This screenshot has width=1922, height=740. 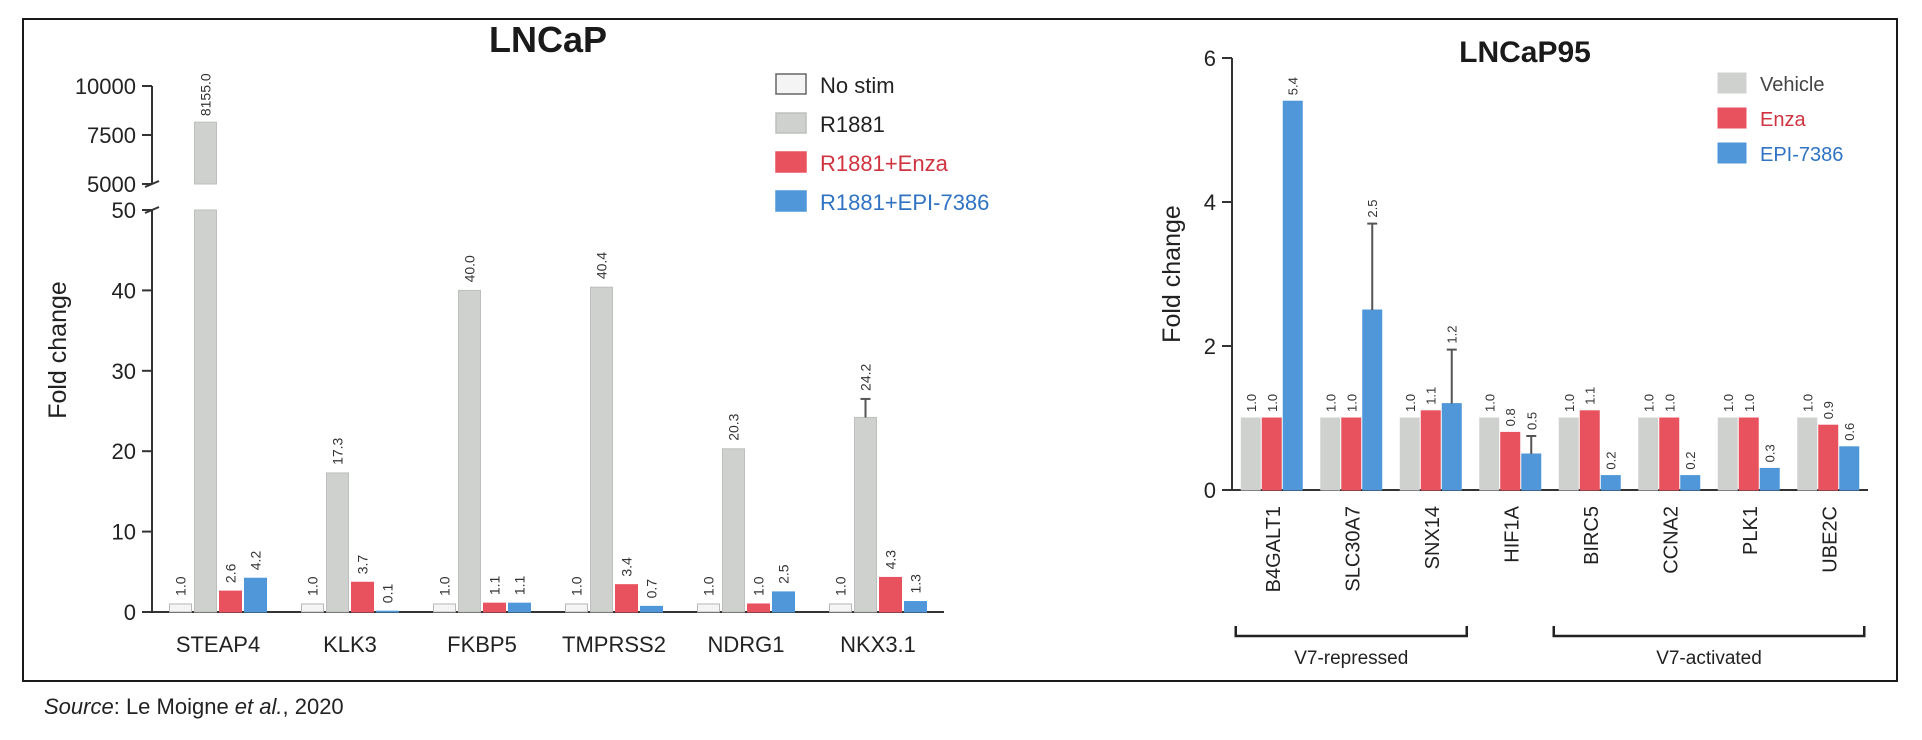 What do you see at coordinates (878, 644) in the screenshot?
I see `x-tick-label: NKX3.1` at bounding box center [878, 644].